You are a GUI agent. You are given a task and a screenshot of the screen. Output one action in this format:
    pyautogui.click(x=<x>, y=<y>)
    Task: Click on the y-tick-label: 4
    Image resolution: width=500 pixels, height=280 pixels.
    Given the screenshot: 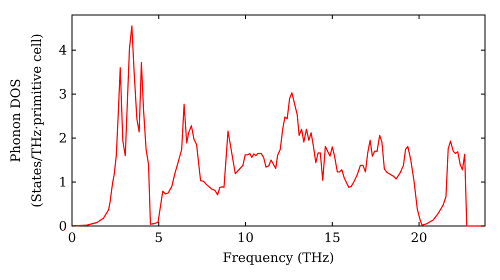 What is the action you would take?
    pyautogui.click(x=62, y=51)
    